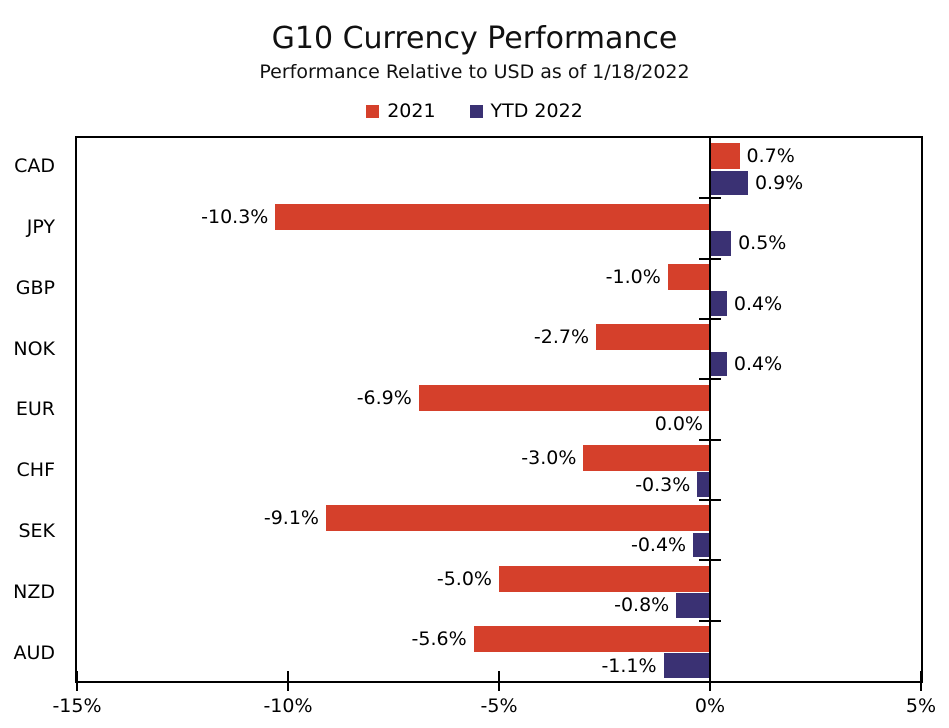 This screenshot has width=949, height=728. What do you see at coordinates (291, 518) in the screenshot?
I see `data-label-2021-sek: -9.1%` at bounding box center [291, 518].